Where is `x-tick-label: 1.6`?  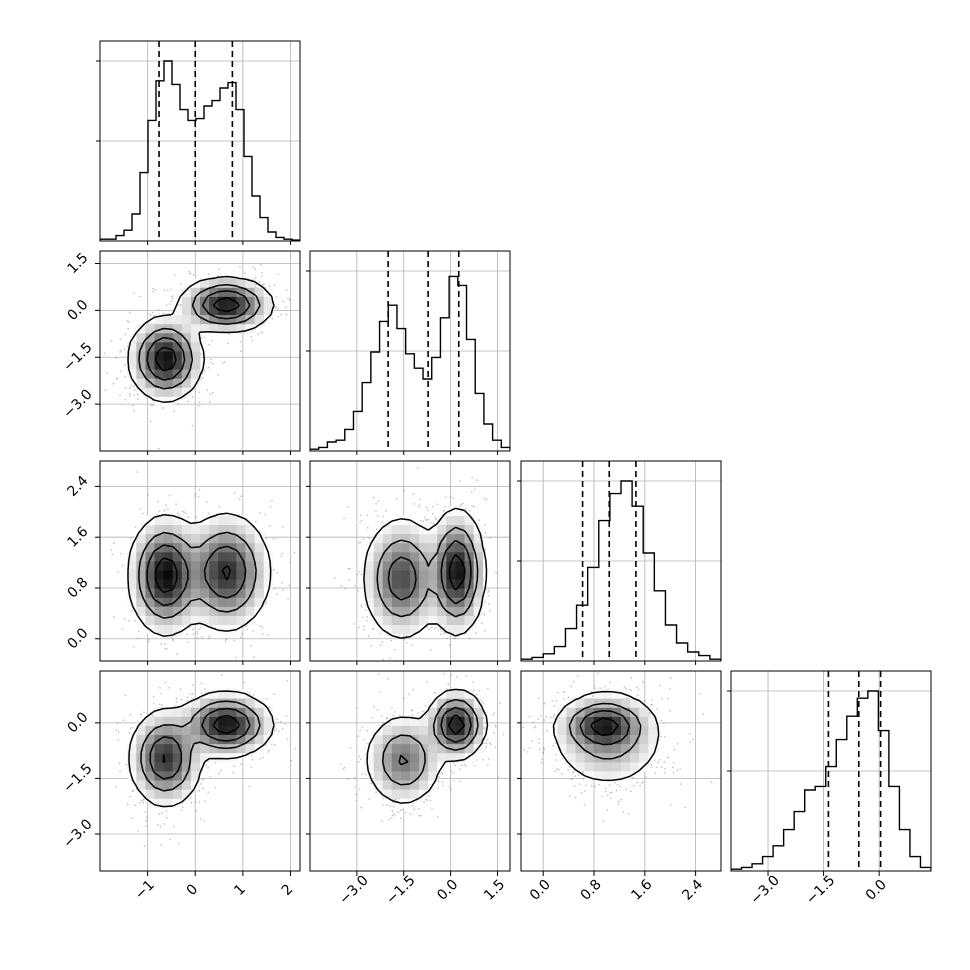
x-tick-label: 1.6 is located at coordinates (641, 890).